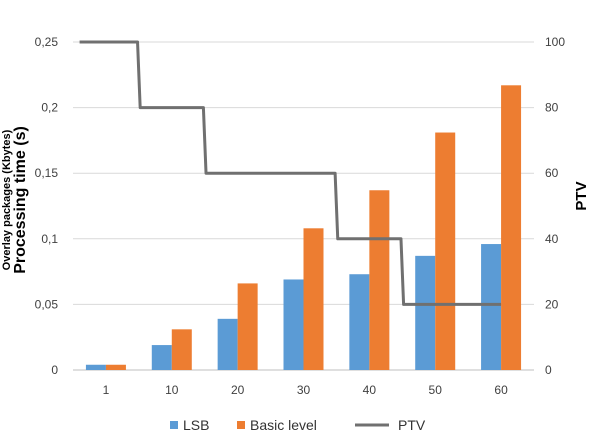 The height and width of the screenshot is (439, 594). I want to click on legend-swatch-lsb, so click(174, 425).